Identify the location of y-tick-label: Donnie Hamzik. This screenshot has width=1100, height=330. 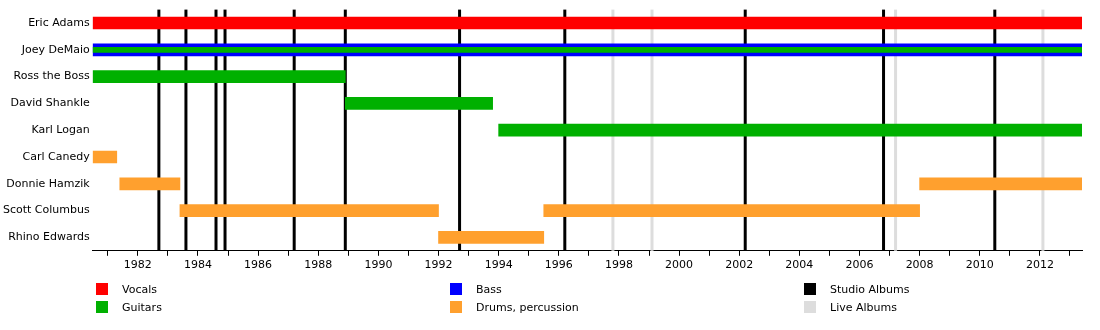
(48, 183).